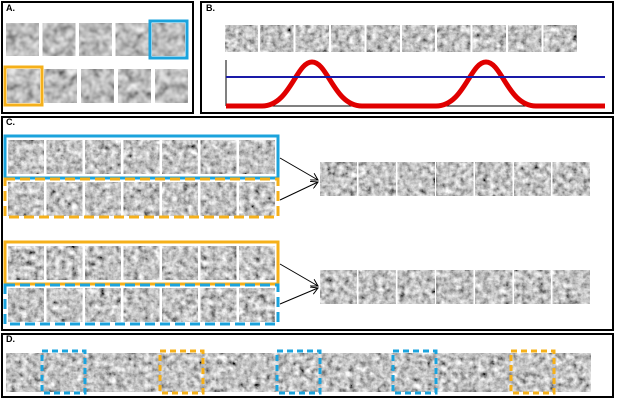 This screenshot has height=400, width=617. What do you see at coordinates (298, 231) in the screenshot?
I see `arrows` at bounding box center [298, 231].